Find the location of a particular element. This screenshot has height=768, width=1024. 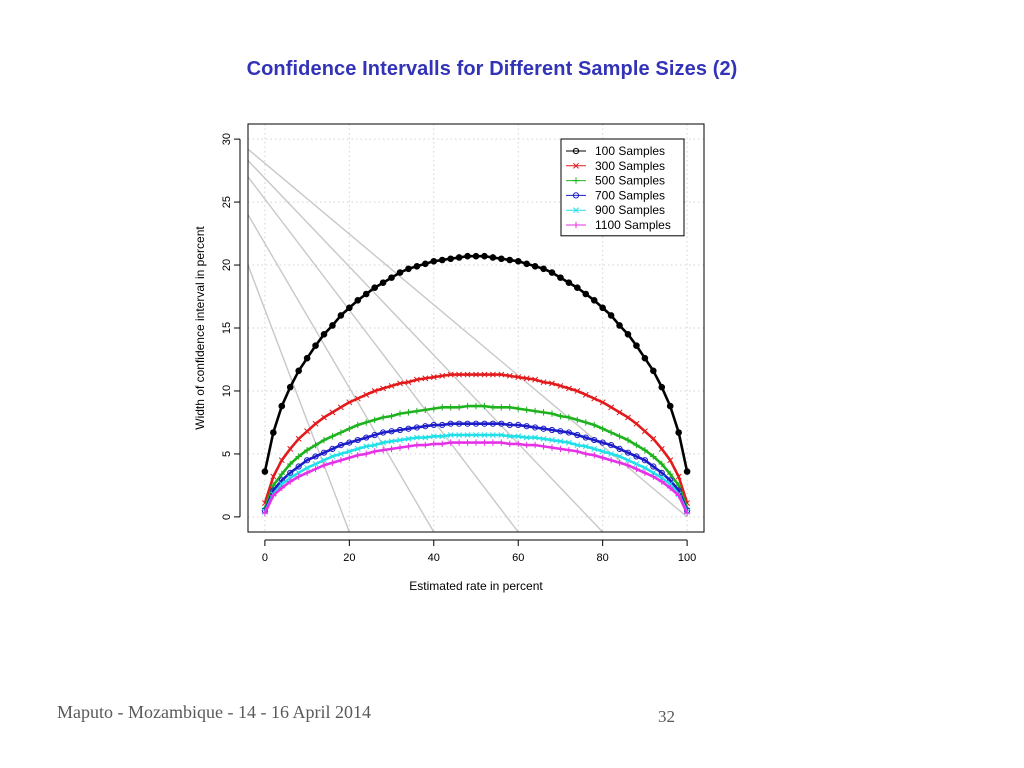

legend-label: 300 Samples is located at coordinates (630, 166).